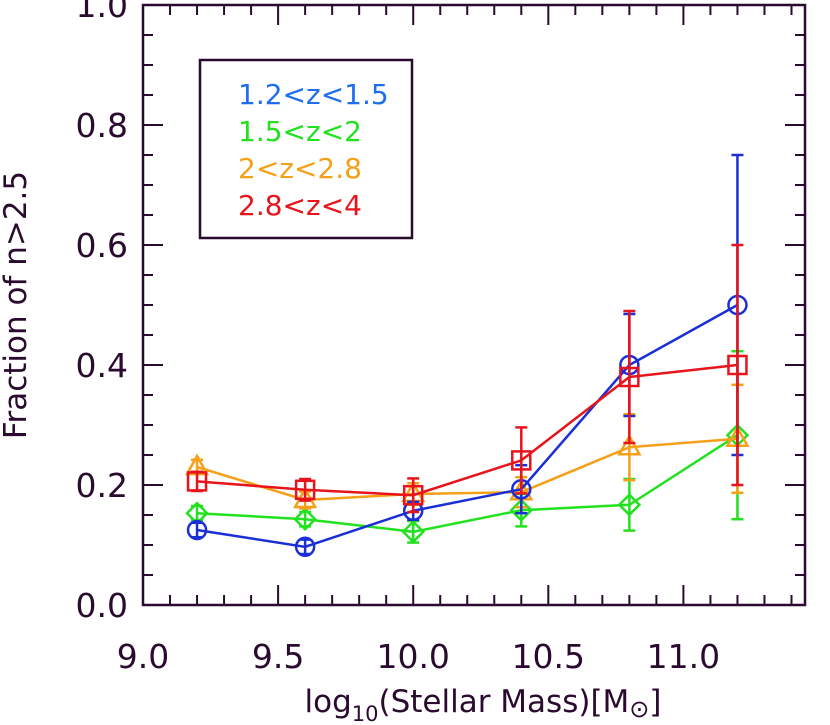  What do you see at coordinates (683, 656) in the screenshot?
I see `x-tick-label: 11.0` at bounding box center [683, 656].